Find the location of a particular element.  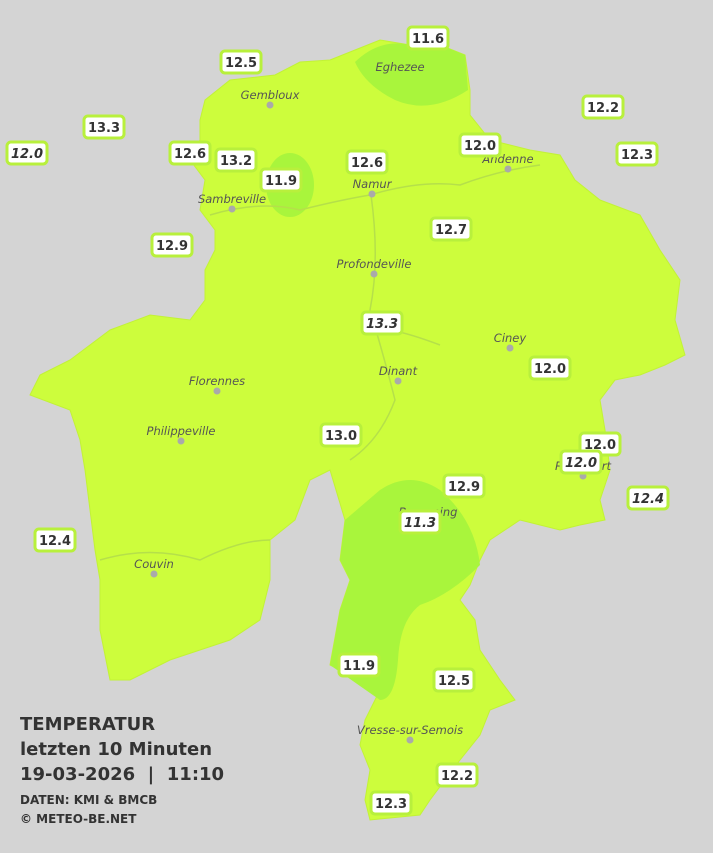

city-label: Gembloux is located at coordinates (270, 95).